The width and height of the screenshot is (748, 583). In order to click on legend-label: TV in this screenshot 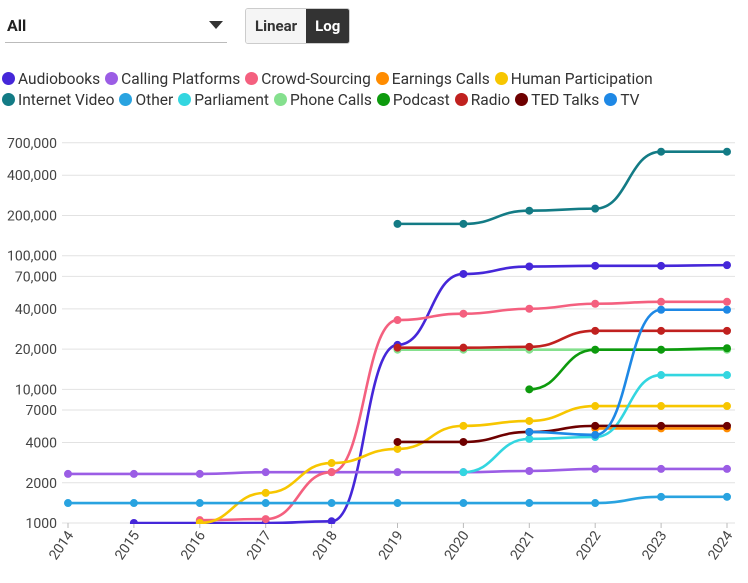, I will do `click(630, 99)`.